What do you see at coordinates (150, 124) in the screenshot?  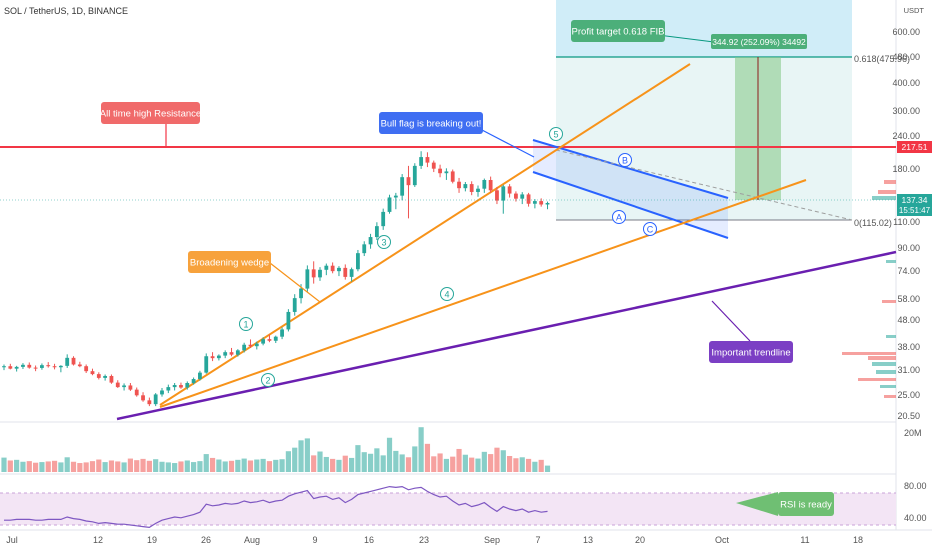 I see `callout-ath: All time high Resistance` at bounding box center [150, 124].